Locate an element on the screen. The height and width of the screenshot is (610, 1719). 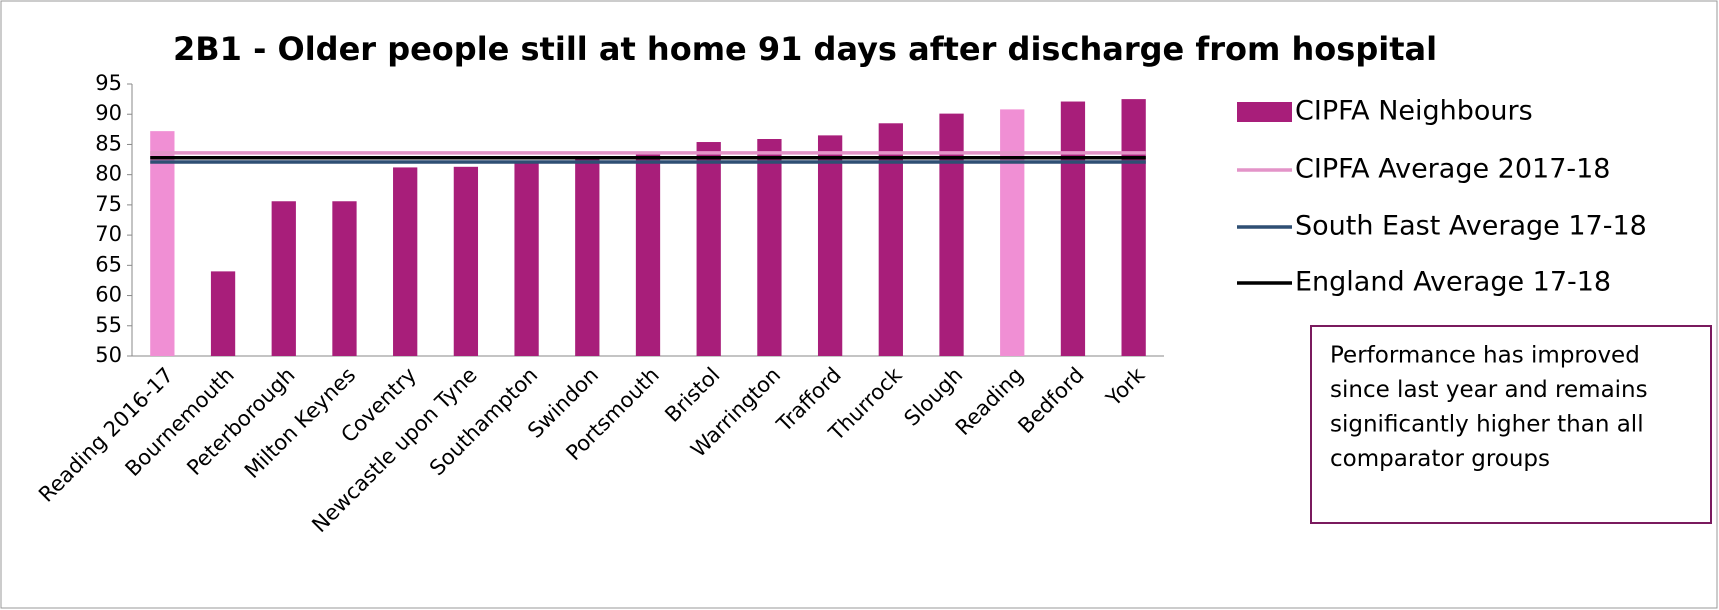
x-tick-label: Southampton is located at coordinates (483, 421).